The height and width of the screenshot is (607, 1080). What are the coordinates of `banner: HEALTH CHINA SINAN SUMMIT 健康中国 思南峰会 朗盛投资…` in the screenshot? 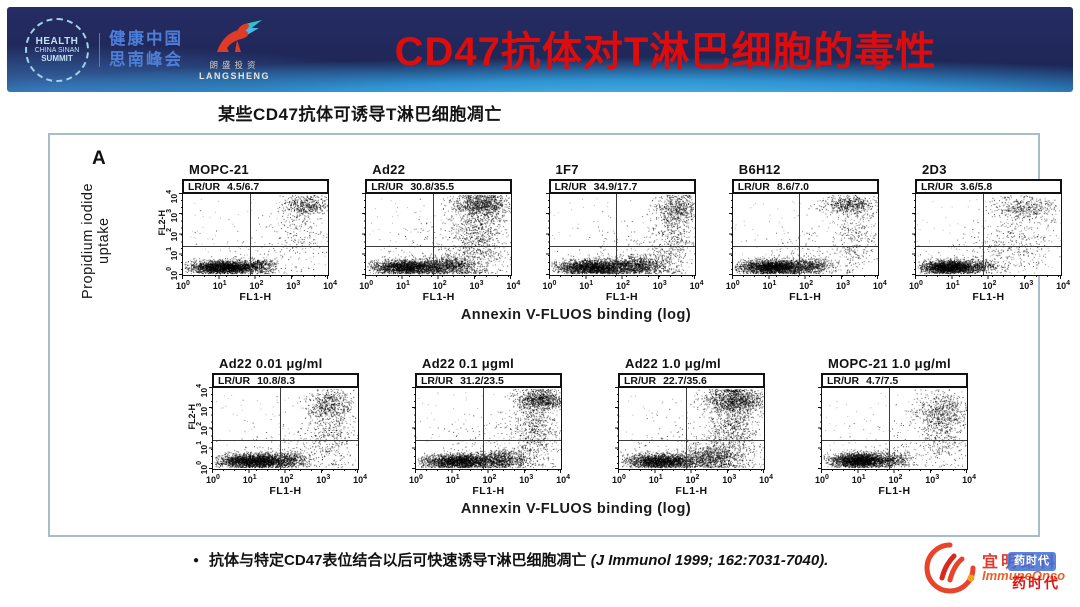 It's located at (540, 49).